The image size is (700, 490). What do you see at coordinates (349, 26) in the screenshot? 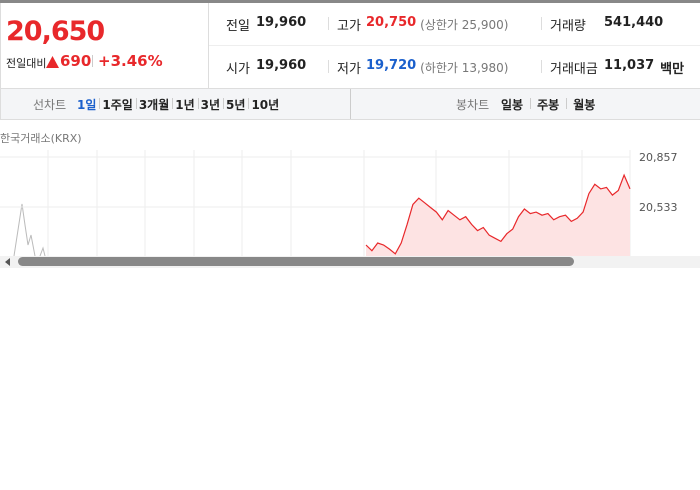
I see `stat-label: 고가` at bounding box center [349, 26].